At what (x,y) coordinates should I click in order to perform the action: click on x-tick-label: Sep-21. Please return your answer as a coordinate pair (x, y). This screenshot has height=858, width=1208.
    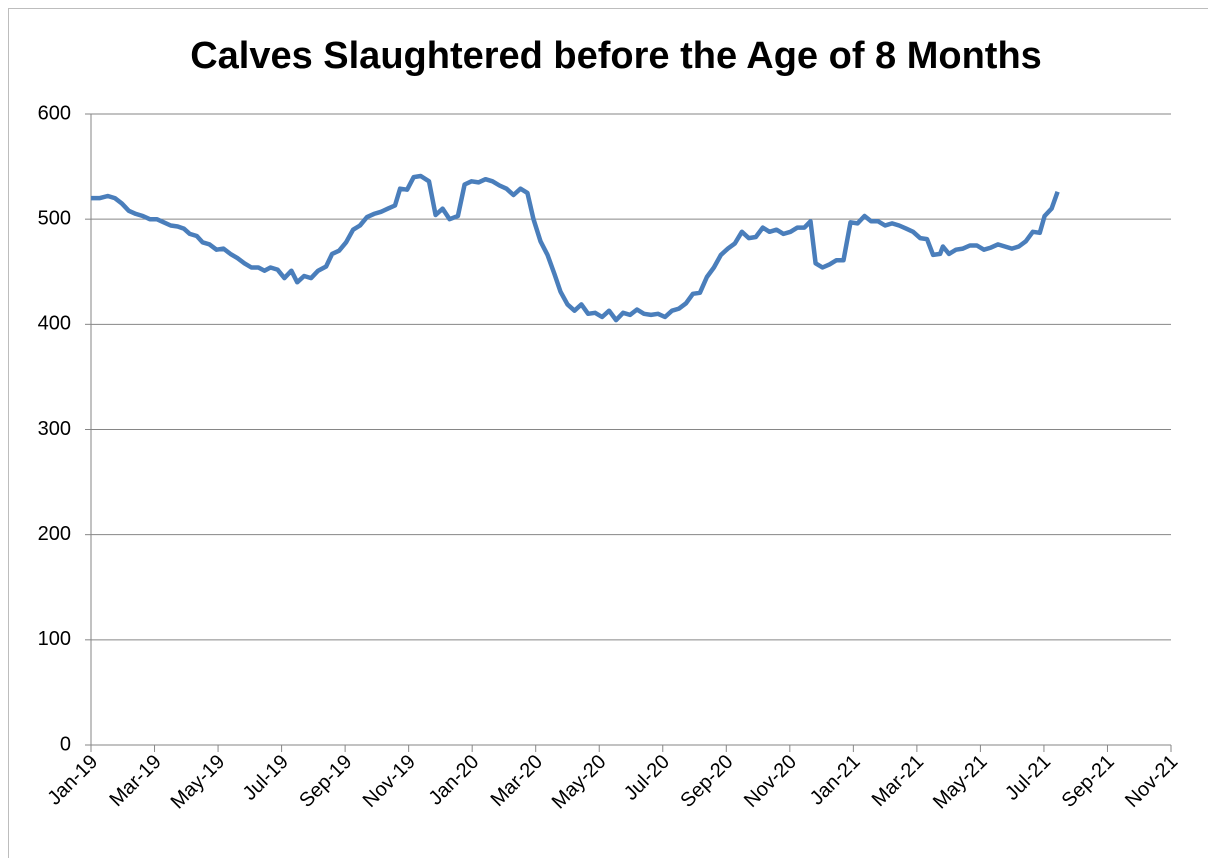
    Looking at the image, I should click on (1088, 781).